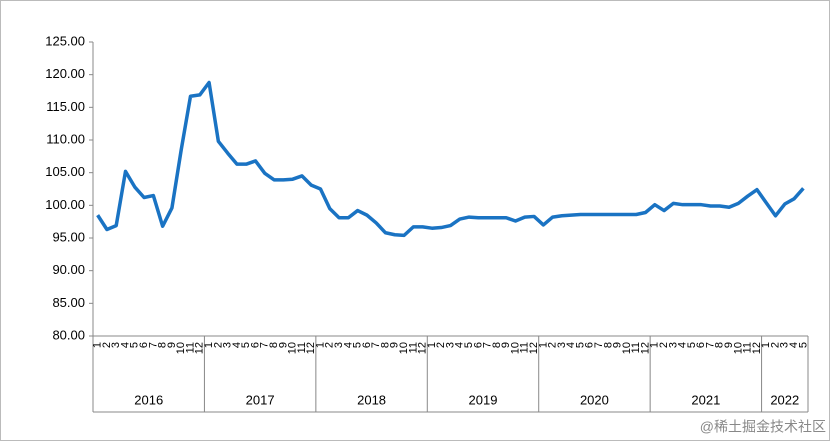 This screenshot has width=834, height=445. Describe the element at coordinates (371, 399) in the screenshot. I see `year-label: 2018` at that location.